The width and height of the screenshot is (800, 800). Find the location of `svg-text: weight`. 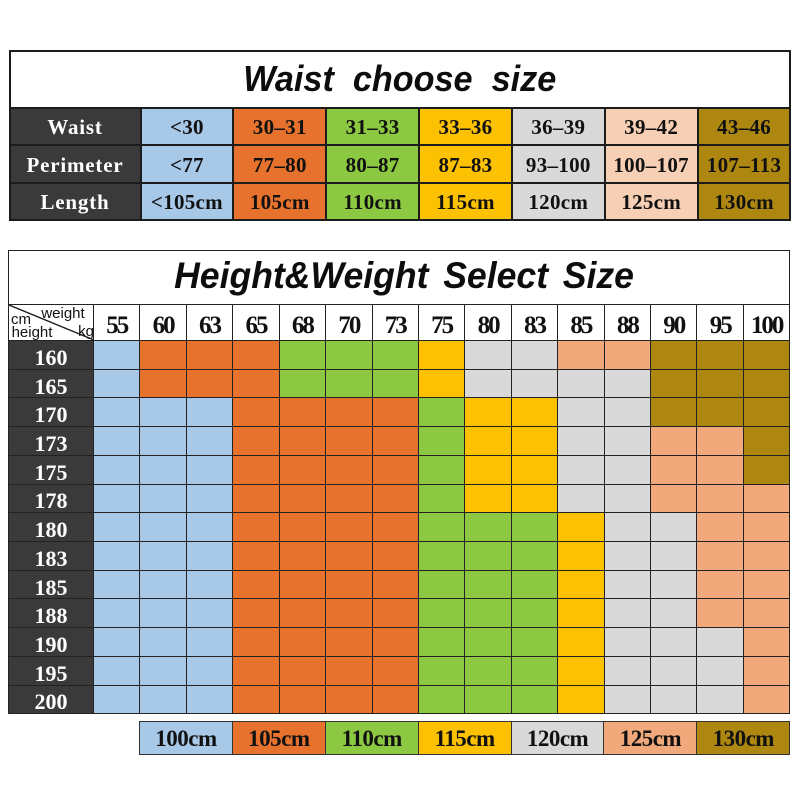

svg-text: weight is located at coordinates (62, 313).